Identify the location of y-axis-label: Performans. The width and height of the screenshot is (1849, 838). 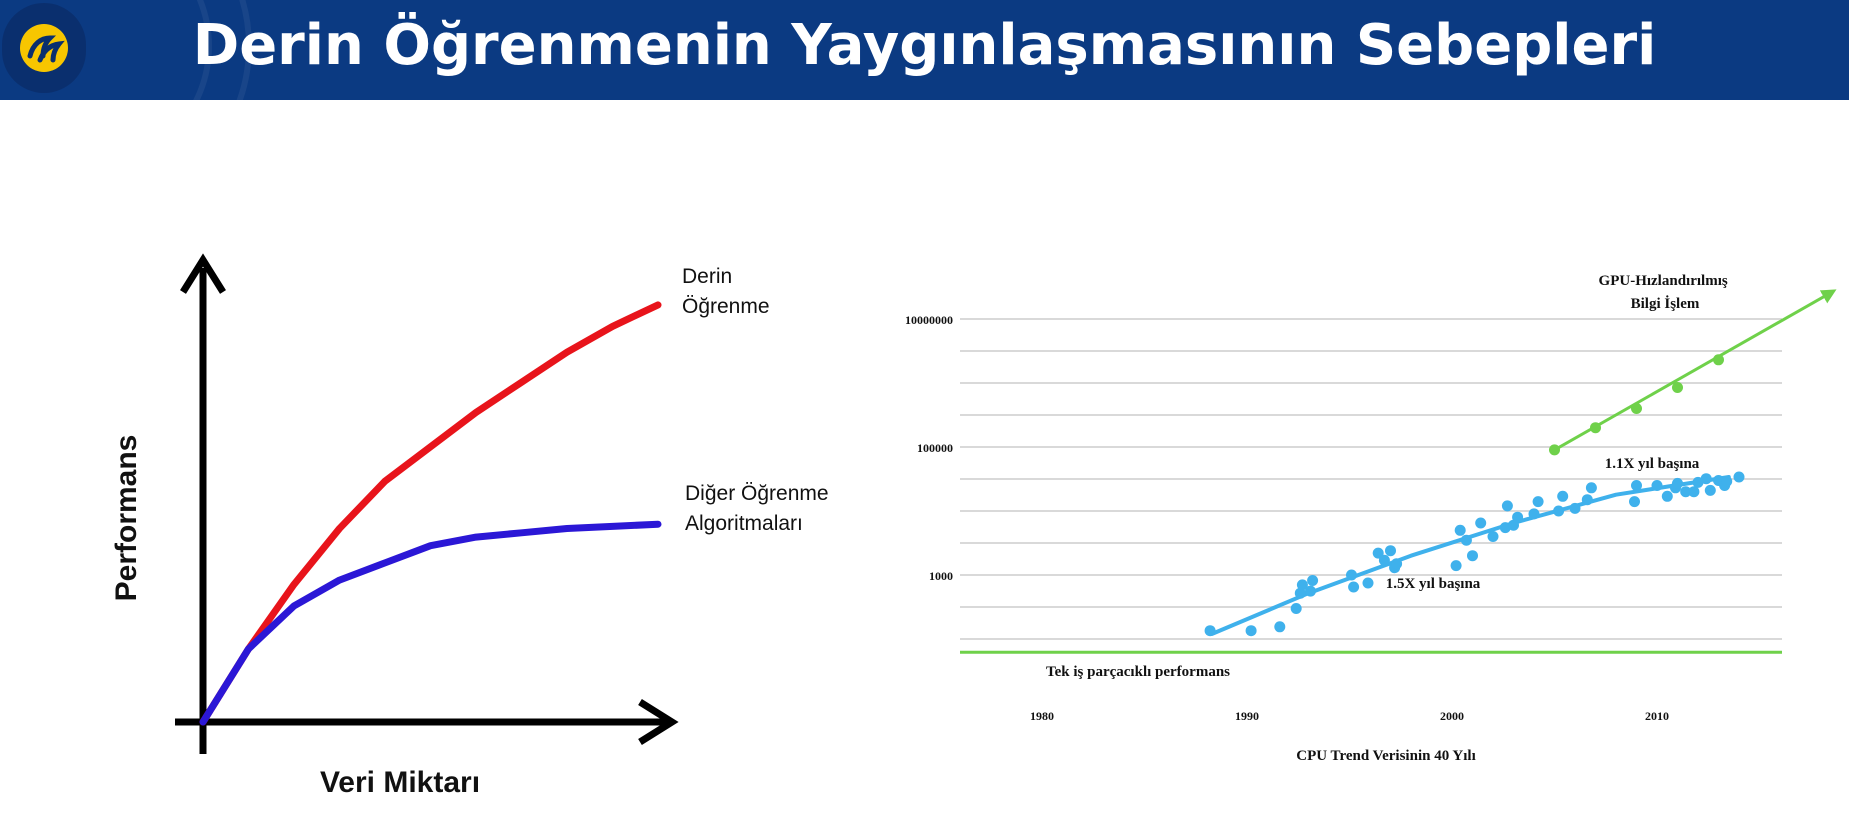
(126, 518).